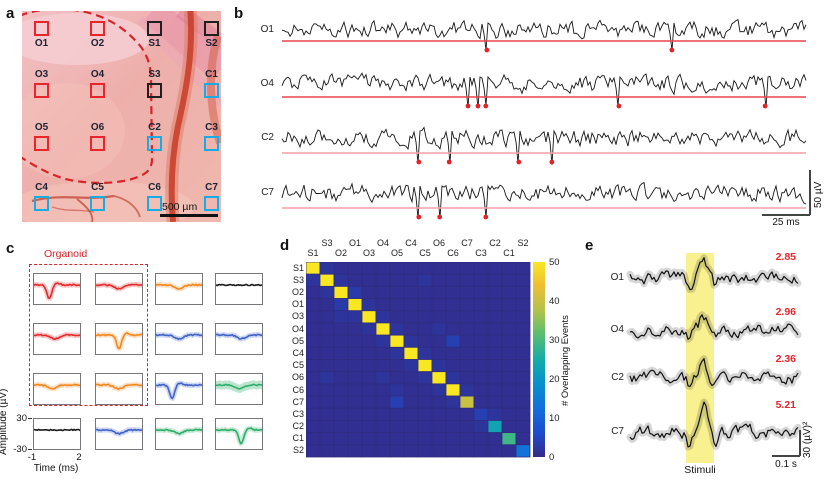  Describe the element at coordinates (211, 90) in the screenshot. I see `electrode-C1` at that location.